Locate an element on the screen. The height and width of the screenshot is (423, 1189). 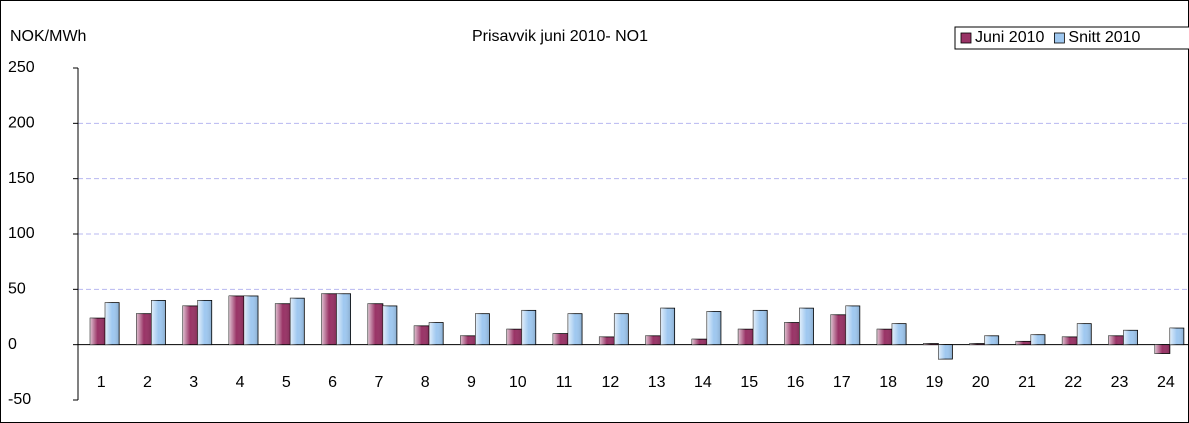
y-tick-label: 100 is located at coordinates (21, 233).